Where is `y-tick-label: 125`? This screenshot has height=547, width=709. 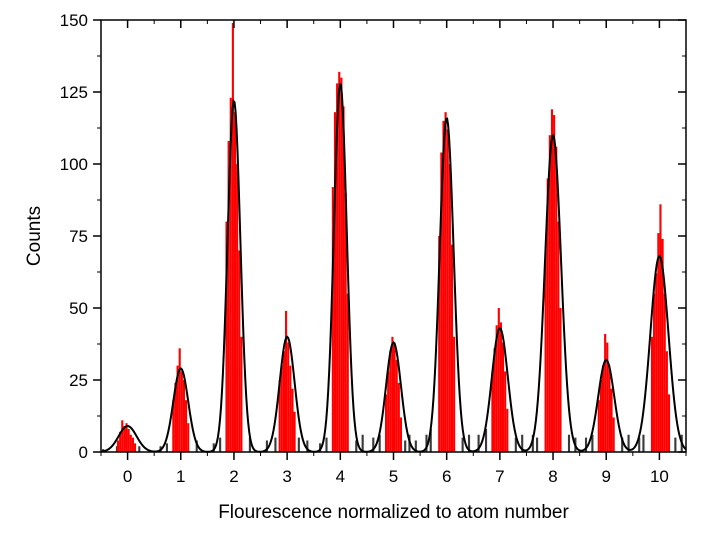 y-tick-label: 125 is located at coordinates (74, 92).